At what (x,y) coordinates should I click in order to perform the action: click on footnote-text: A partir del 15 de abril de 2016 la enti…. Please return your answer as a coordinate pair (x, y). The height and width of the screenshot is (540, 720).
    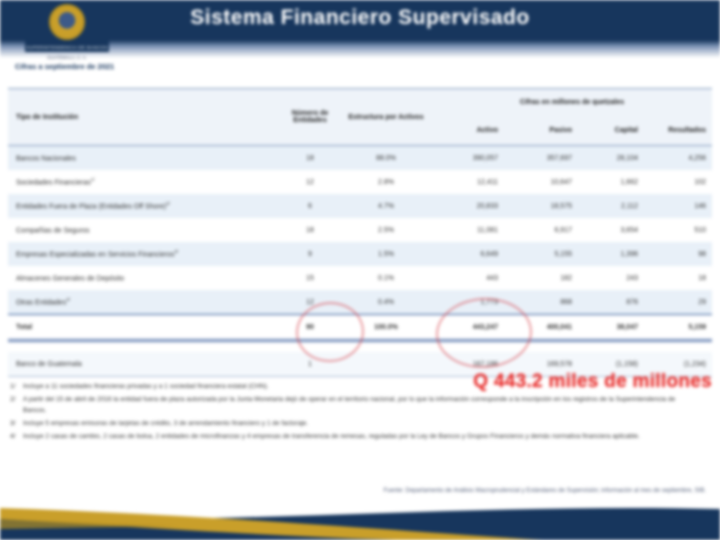
    Looking at the image, I should click on (349, 405).